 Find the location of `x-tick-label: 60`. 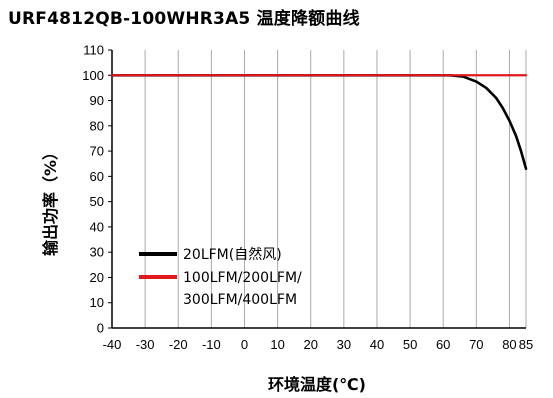

x-tick-label: 60 is located at coordinates (443, 344).